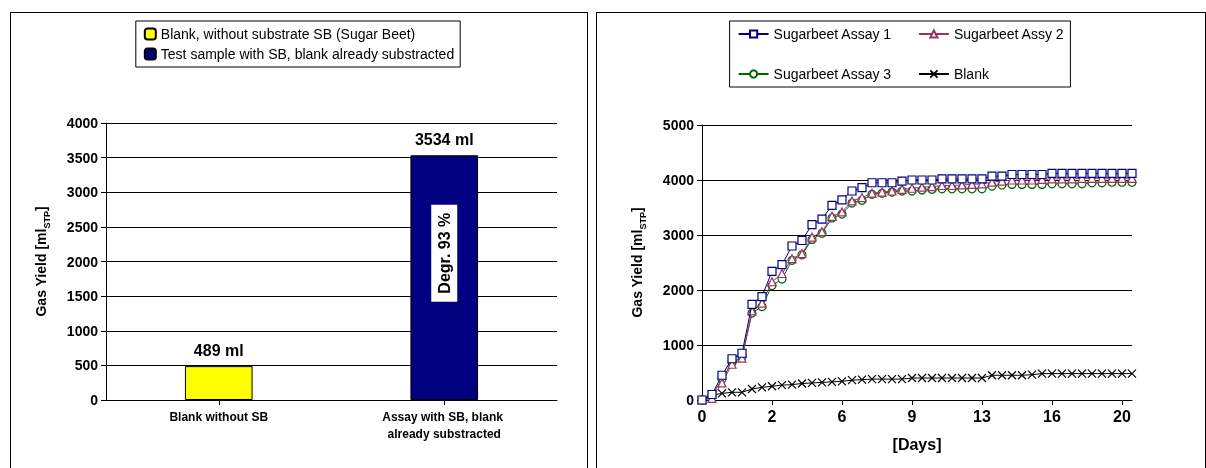 The width and height of the screenshot is (1206, 468). Describe the element at coordinates (288, 34) in the screenshot. I see `legend-label: Blank, without substrate SB (Sugar Beet)` at that location.